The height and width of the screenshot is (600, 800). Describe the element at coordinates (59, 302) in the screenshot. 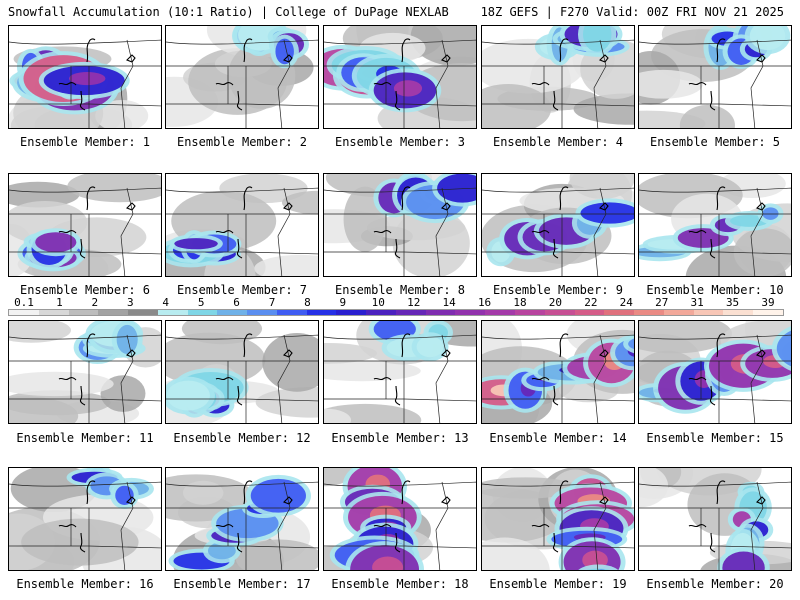

I see `legend-value-label: 1` at that location.